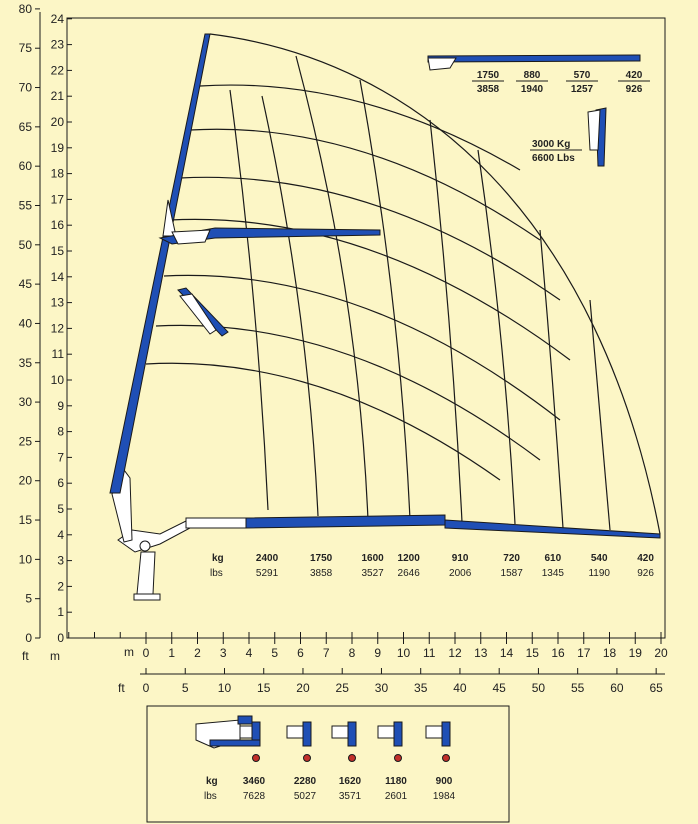 The image size is (698, 824). What do you see at coordinates (558, 653) in the screenshot?
I see `x-m-tick-label: 16` at bounding box center [558, 653].